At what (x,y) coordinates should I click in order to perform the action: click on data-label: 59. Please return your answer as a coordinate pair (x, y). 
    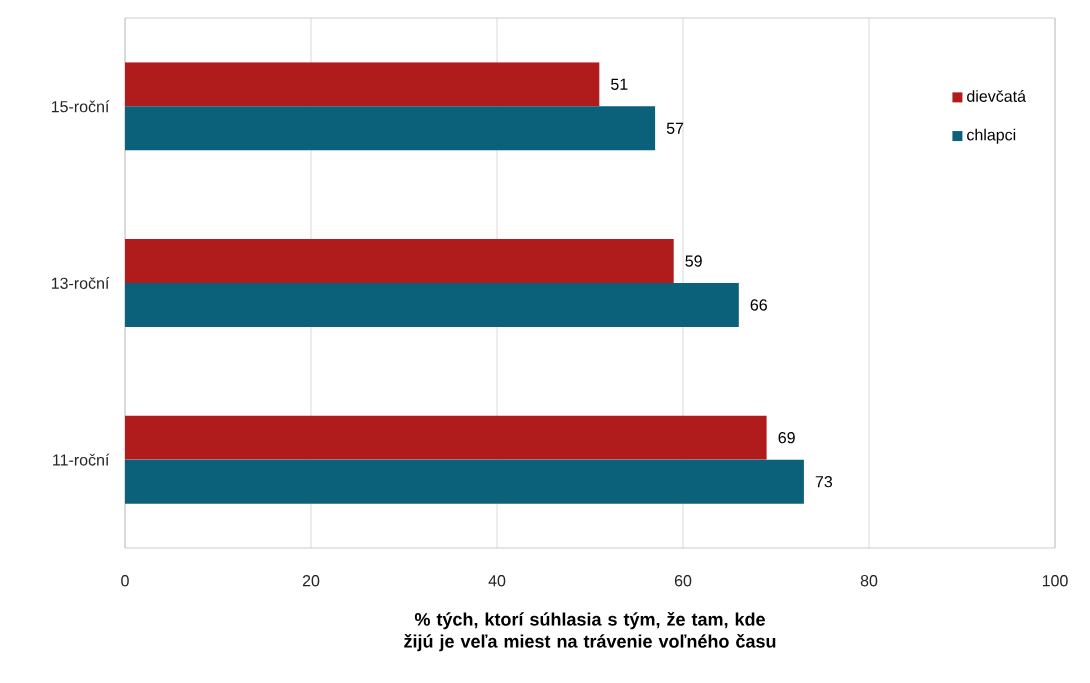
    Looking at the image, I should click on (693, 261).